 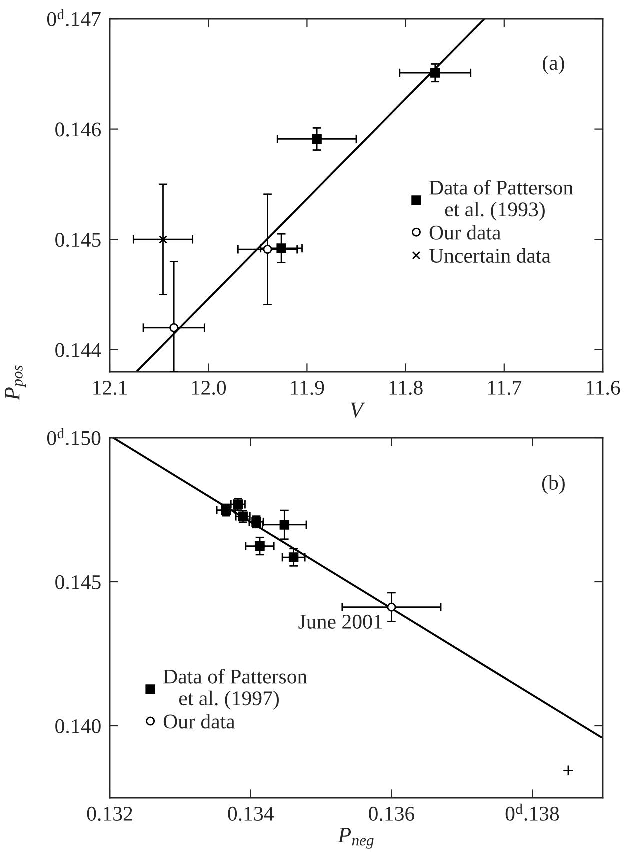 I want to click on x-axis-title: P$_{neg}$, so click(x=356, y=838).